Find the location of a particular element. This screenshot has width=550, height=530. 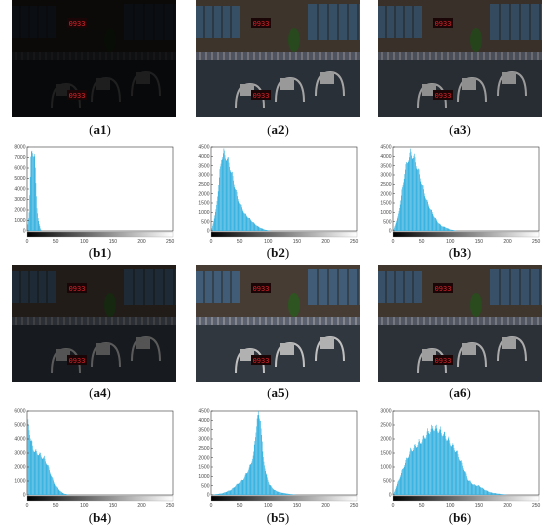

y-tick-label: 1000 is located at coordinates (385, 468).